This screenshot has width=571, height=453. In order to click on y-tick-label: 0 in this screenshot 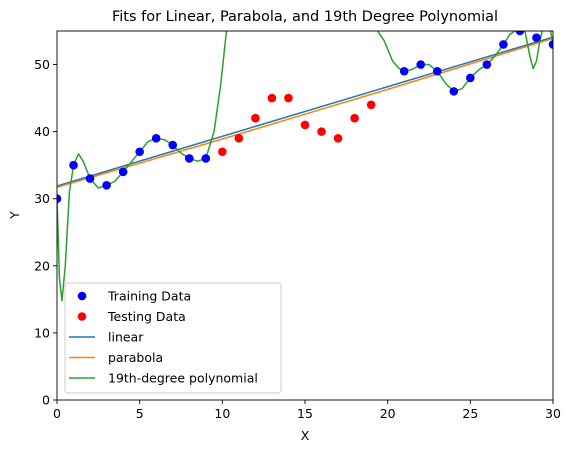, I will do `click(46, 400)`.